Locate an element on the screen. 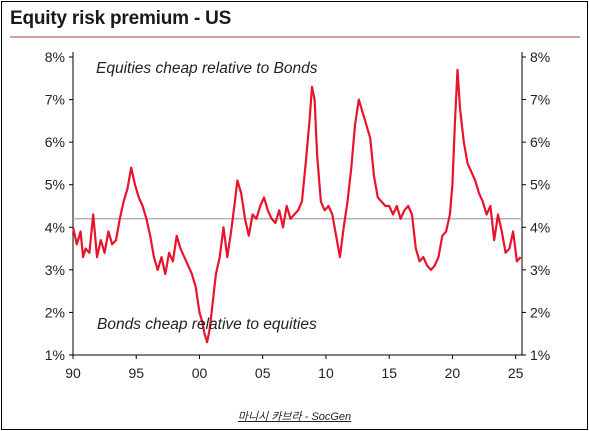 Image resolution: width=589 pixels, height=431 pixels. chart-title: Equity risk premium - US is located at coordinates (121, 18).